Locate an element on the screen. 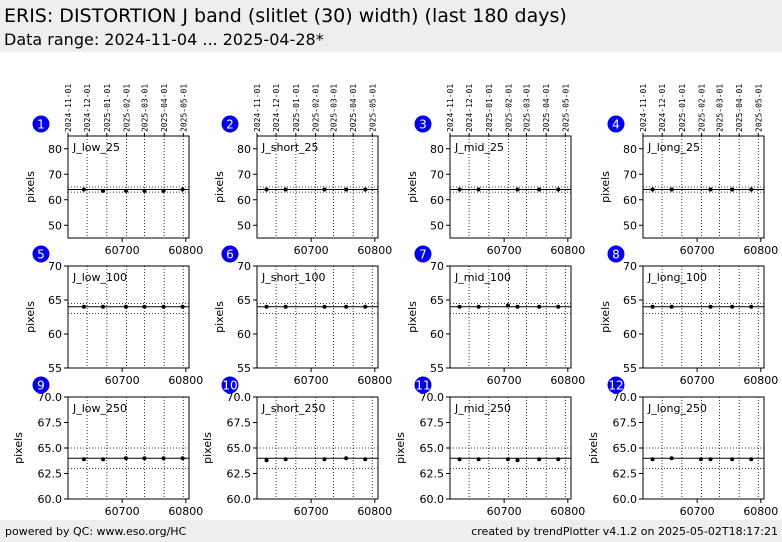 The image size is (782, 542). panel-number: 7 is located at coordinates (423, 255).